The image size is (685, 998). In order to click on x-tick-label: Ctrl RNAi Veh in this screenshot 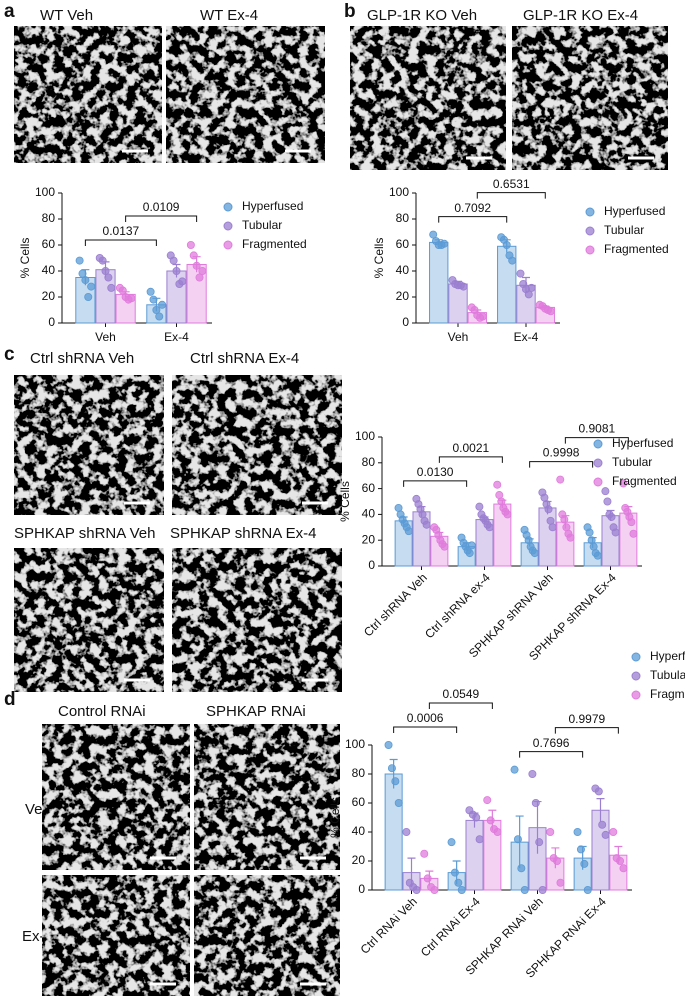, I will do `click(389, 925)`.